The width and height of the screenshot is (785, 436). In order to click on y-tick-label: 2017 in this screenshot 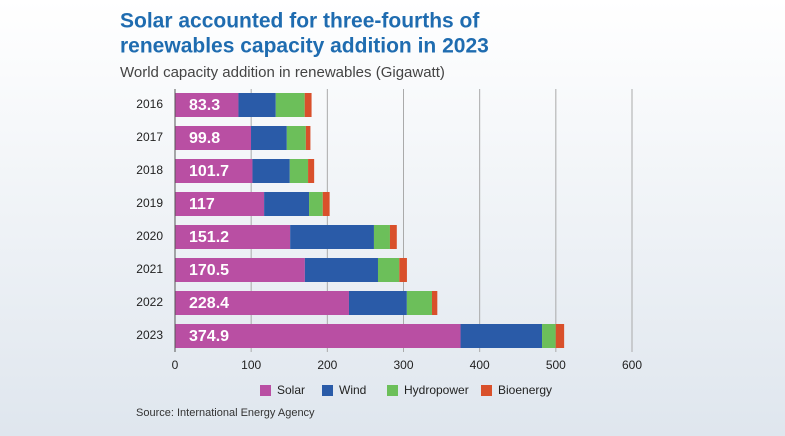, I will do `click(149, 137)`.